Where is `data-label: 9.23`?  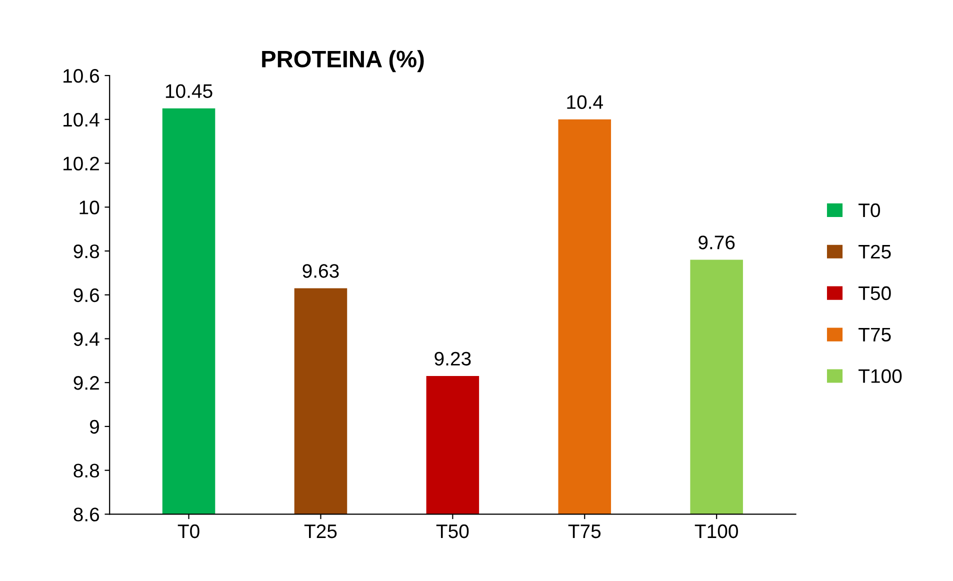 data-label: 9.23 is located at coordinates (452, 359).